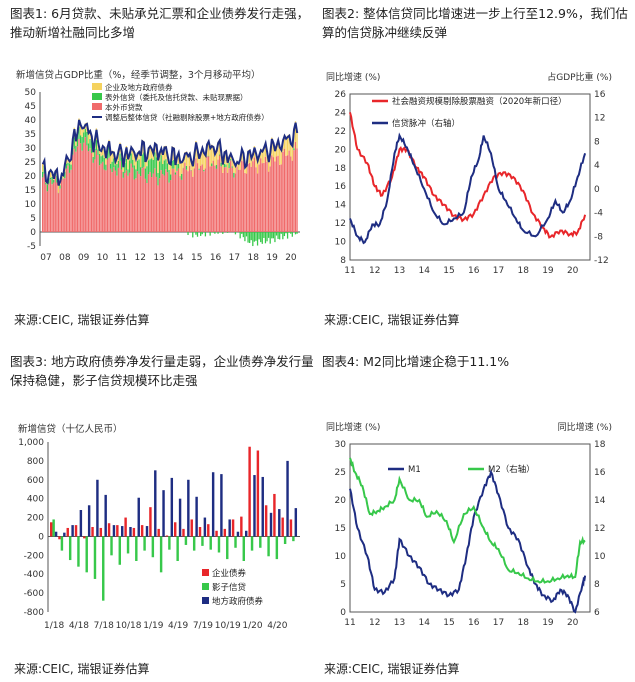  I want to click on chart4-ytick-right: 6, so click(597, 613).